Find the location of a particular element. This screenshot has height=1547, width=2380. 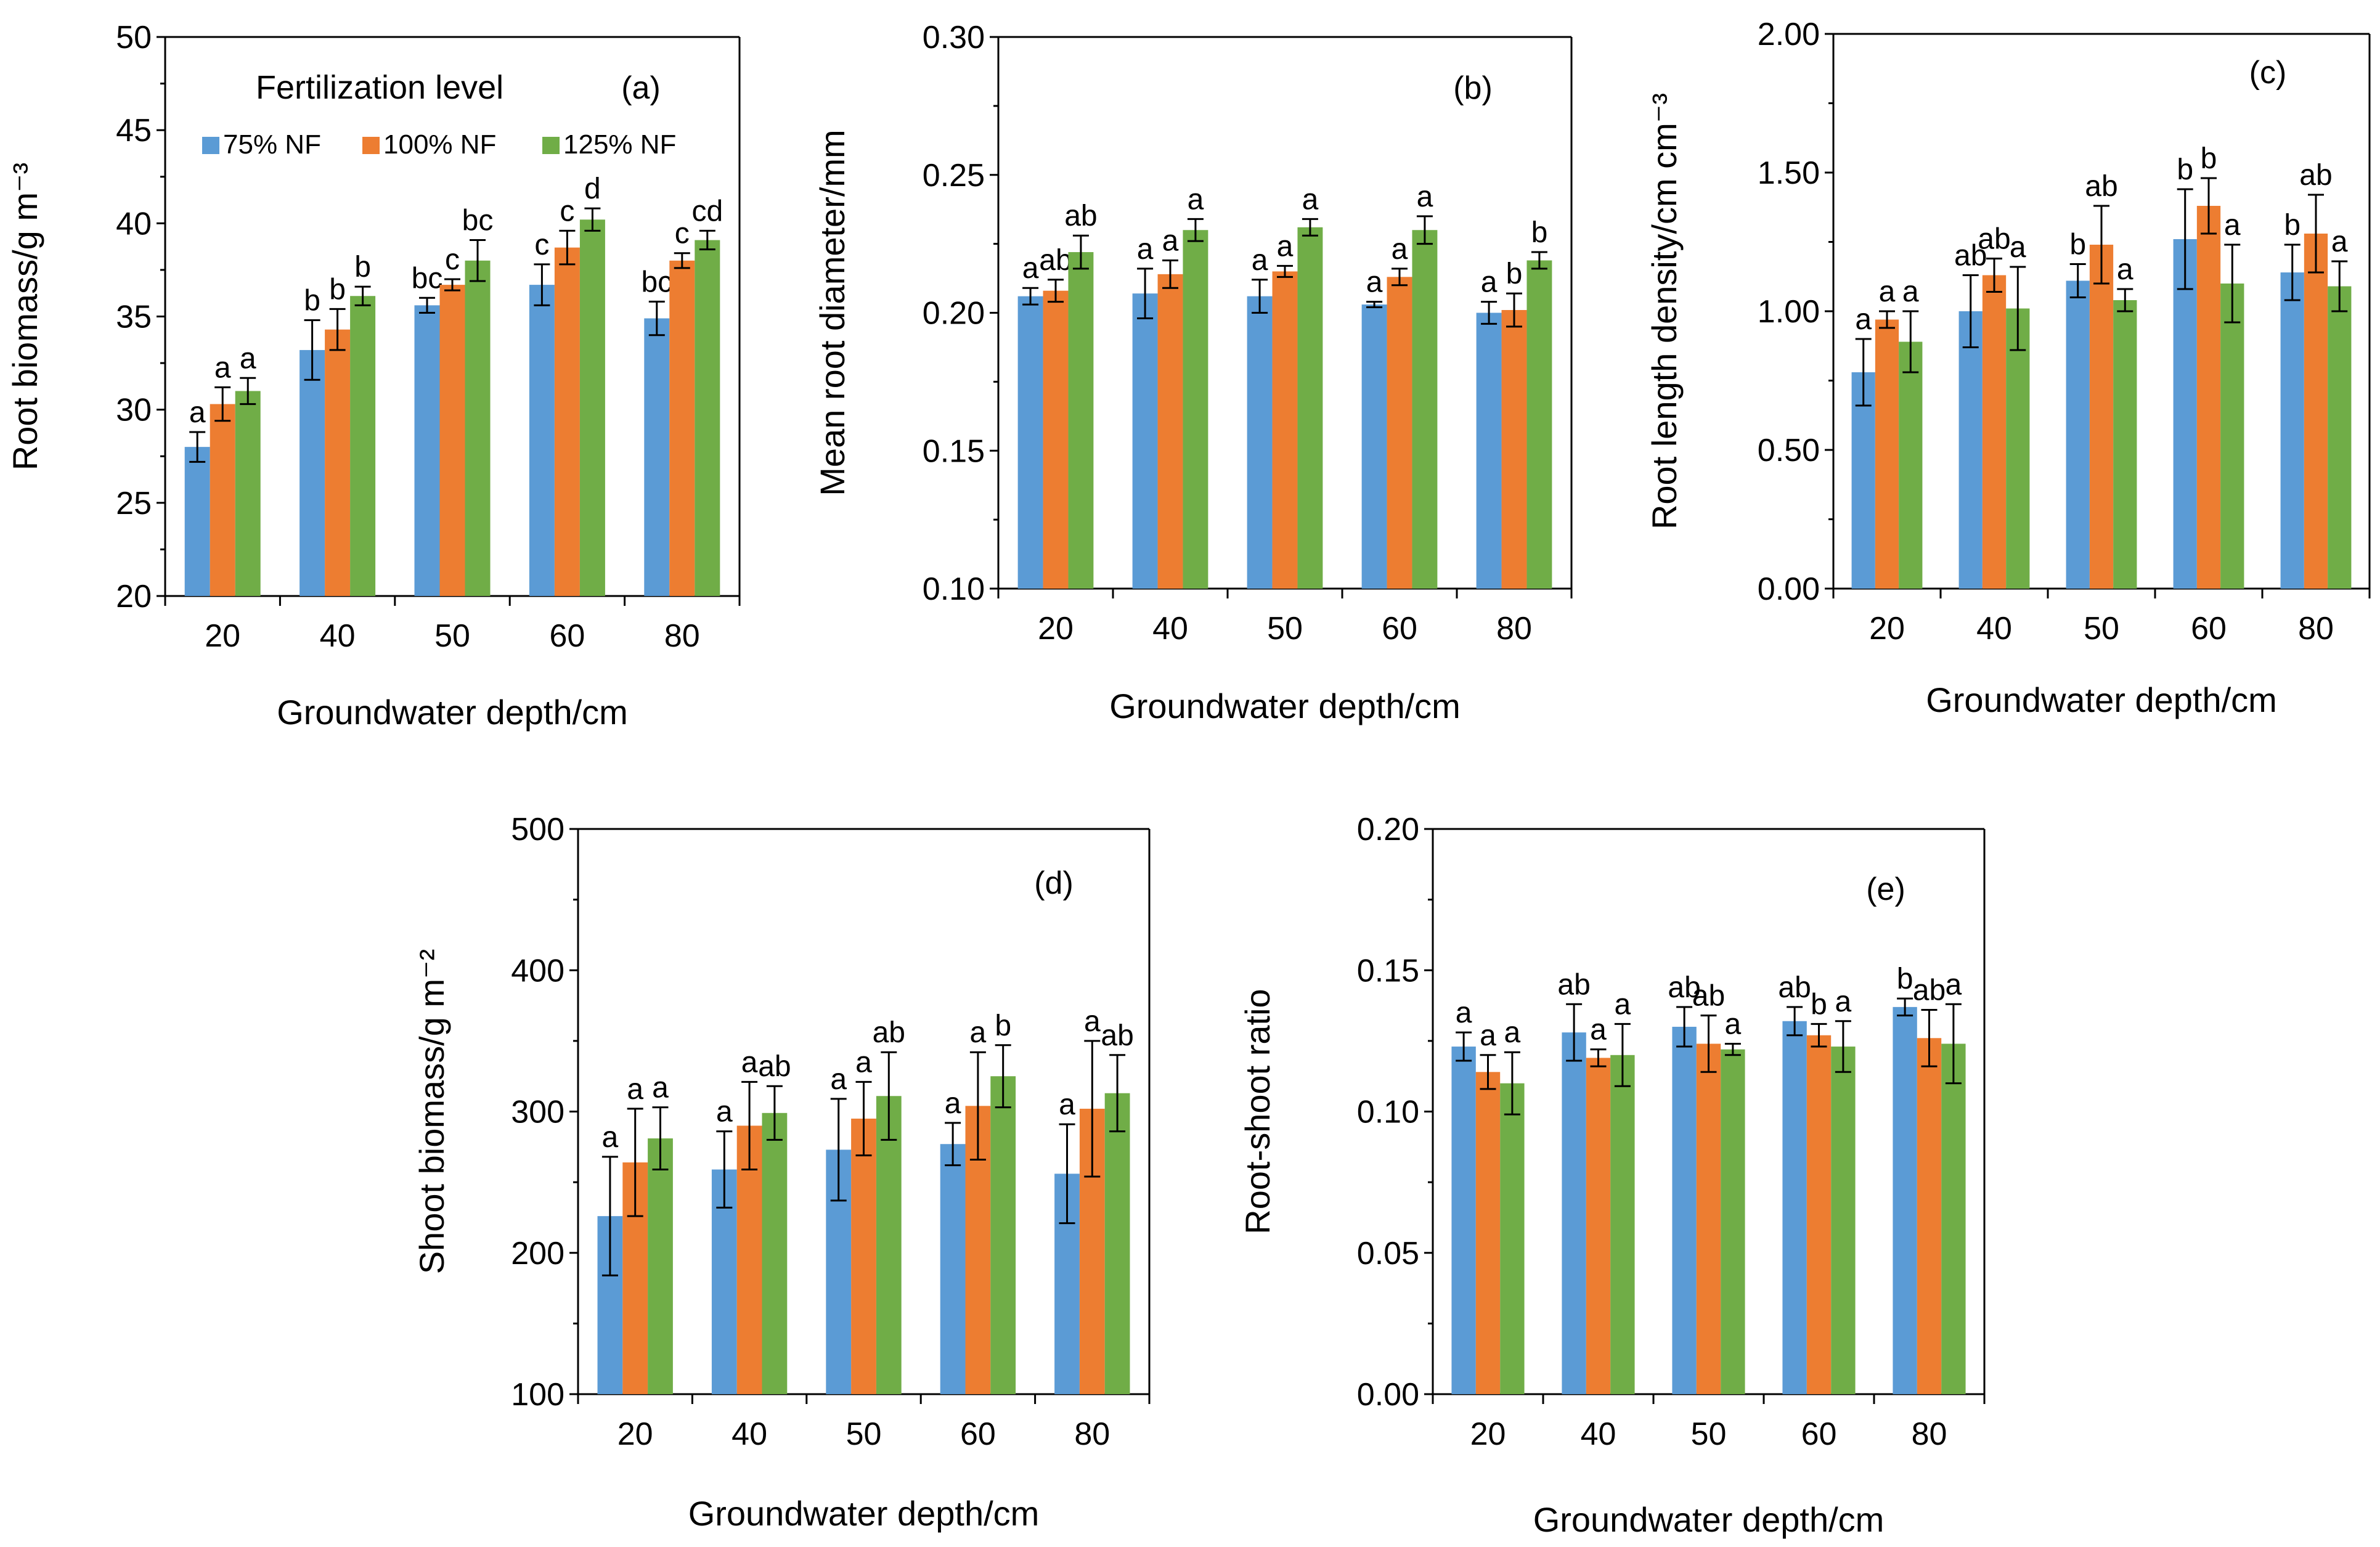

y-tick-label: 45 is located at coordinates (134, 131).